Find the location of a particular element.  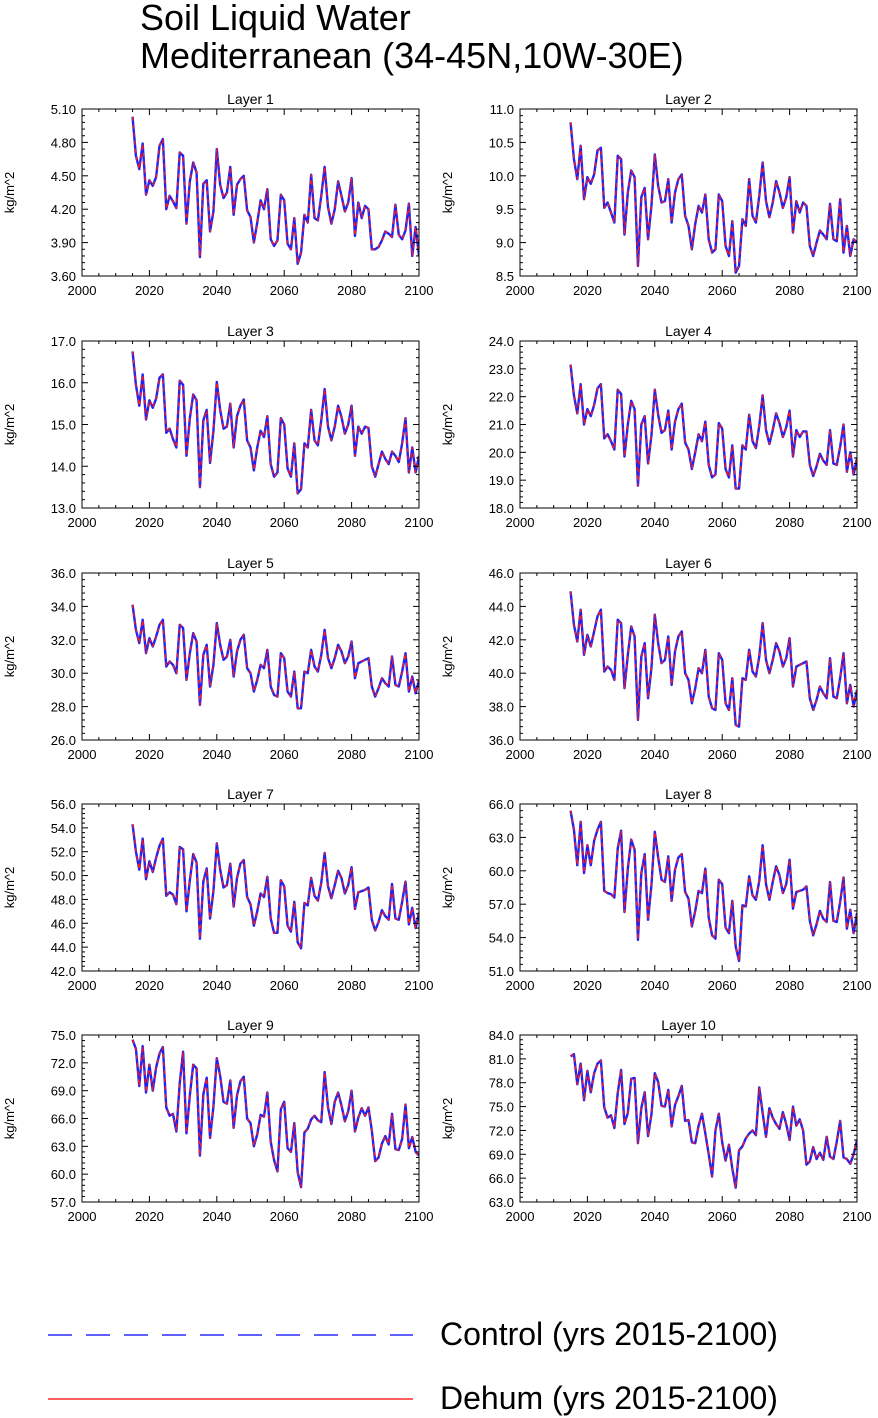

figure-title-line-2: Mediterranean (34-45N,10W-30E) is located at coordinates (412, 55).